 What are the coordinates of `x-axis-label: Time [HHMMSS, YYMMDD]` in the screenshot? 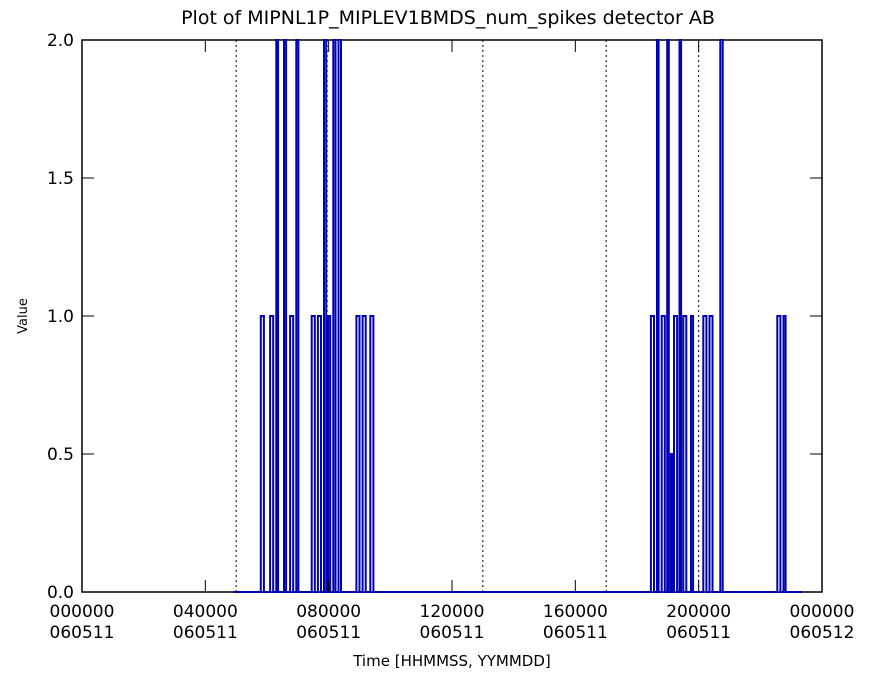 It's located at (451, 661).